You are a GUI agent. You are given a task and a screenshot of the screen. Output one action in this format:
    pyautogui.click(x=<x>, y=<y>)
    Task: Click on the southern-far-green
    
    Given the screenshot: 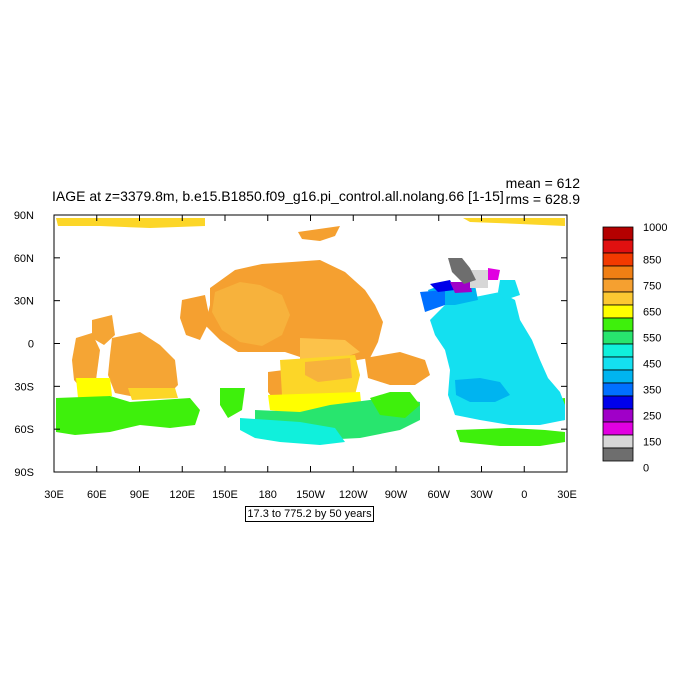 What is the action you would take?
    pyautogui.click(x=510, y=437)
    